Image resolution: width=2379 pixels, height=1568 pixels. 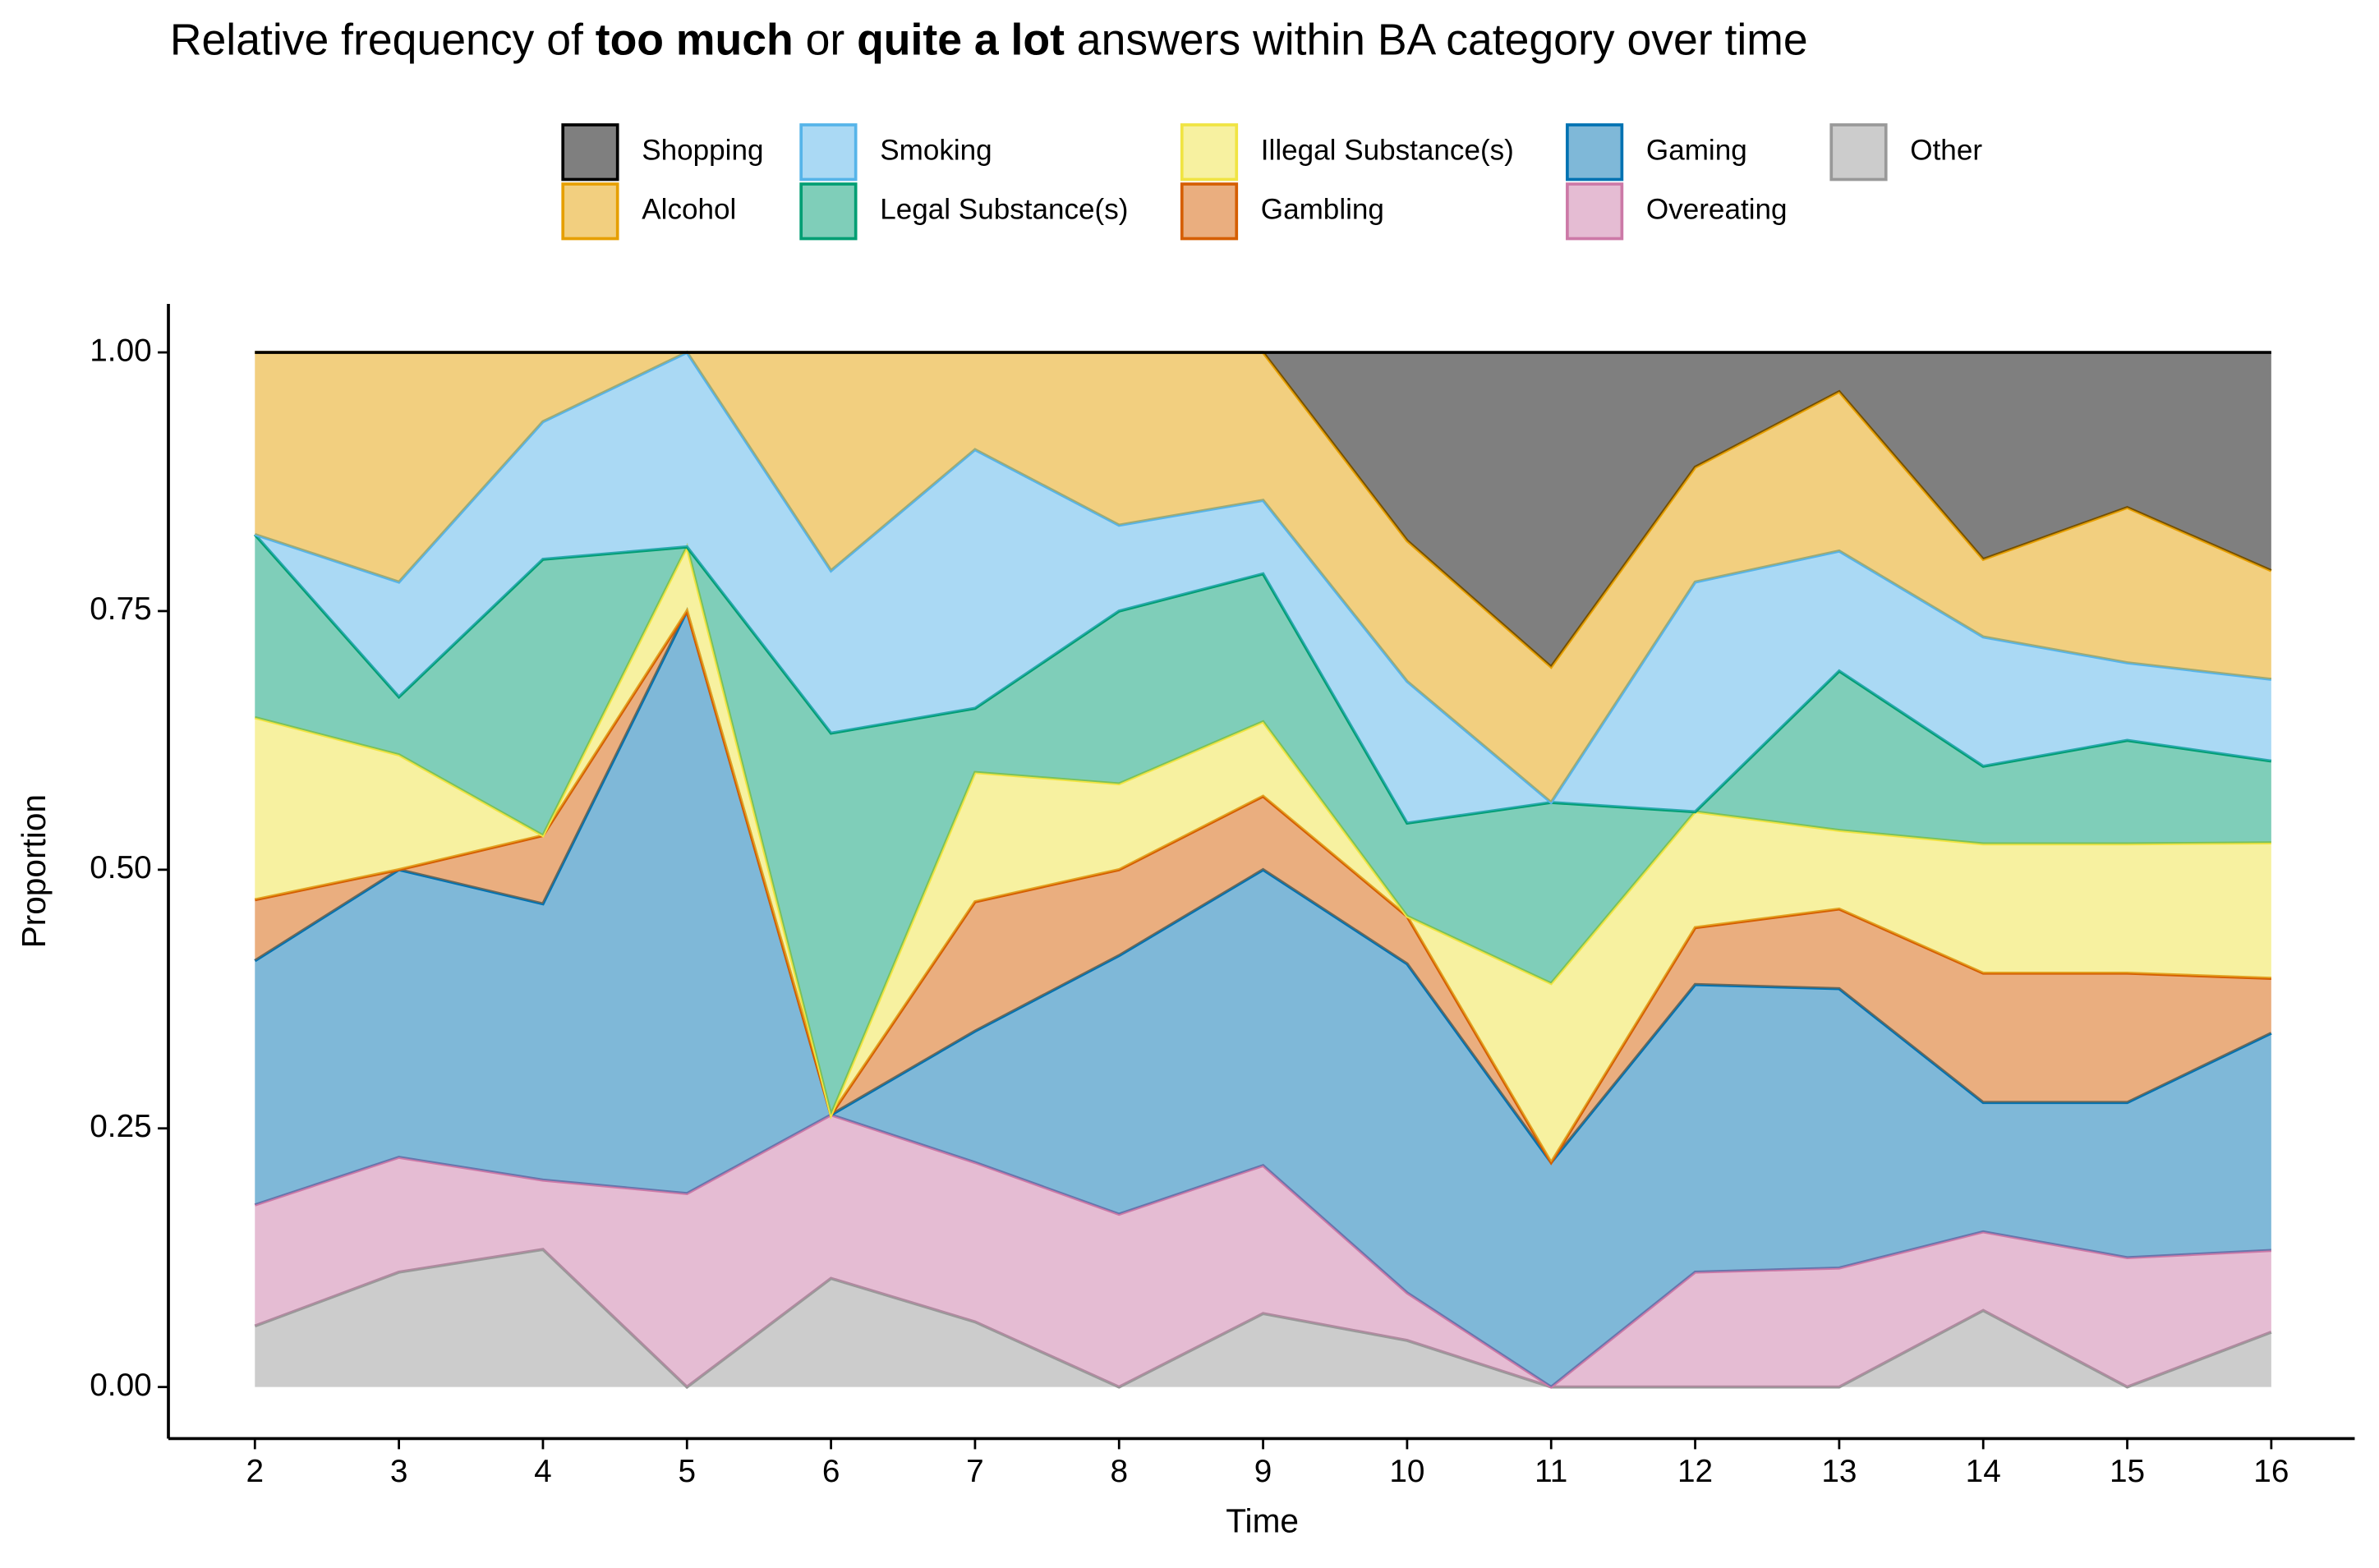 What do you see at coordinates (1695, 1472) in the screenshot?
I see `x-tick-label: 12` at bounding box center [1695, 1472].